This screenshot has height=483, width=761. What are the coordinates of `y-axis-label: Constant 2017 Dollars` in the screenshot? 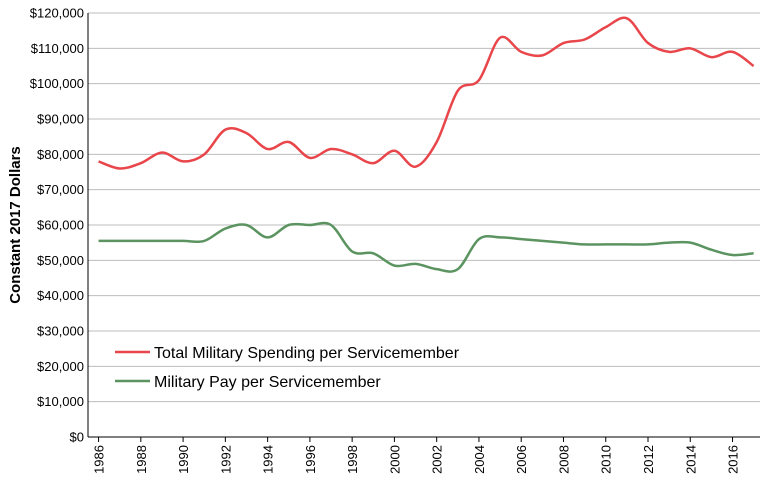 It's located at (15, 225).